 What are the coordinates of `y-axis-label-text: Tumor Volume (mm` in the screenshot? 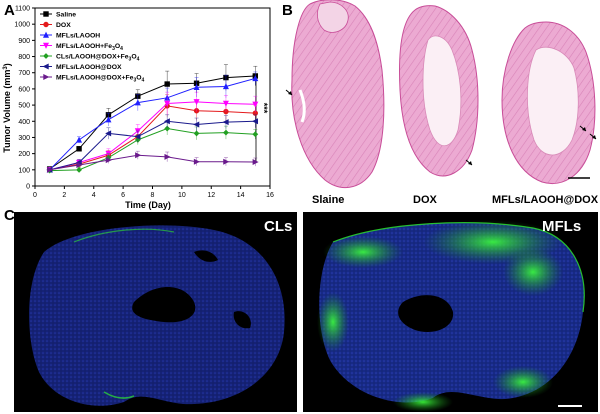 It's located at (7, 111).